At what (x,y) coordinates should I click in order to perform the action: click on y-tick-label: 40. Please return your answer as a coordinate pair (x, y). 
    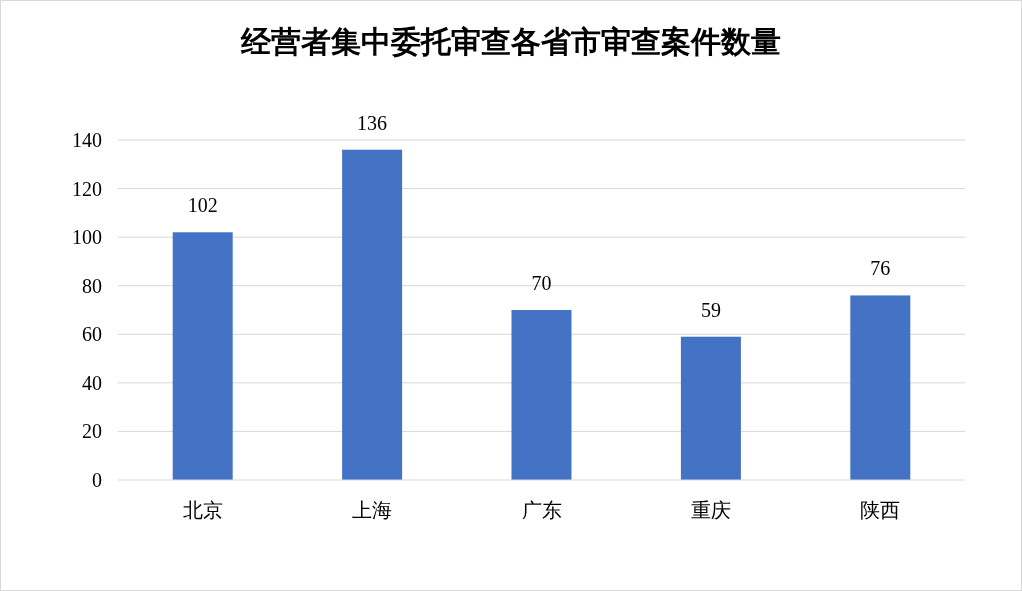
    Looking at the image, I should click on (92, 382).